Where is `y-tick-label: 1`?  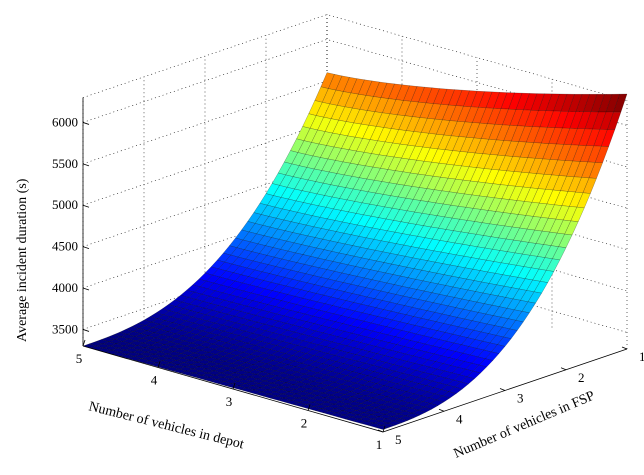
y-tick-label: 1 is located at coordinates (641, 356).